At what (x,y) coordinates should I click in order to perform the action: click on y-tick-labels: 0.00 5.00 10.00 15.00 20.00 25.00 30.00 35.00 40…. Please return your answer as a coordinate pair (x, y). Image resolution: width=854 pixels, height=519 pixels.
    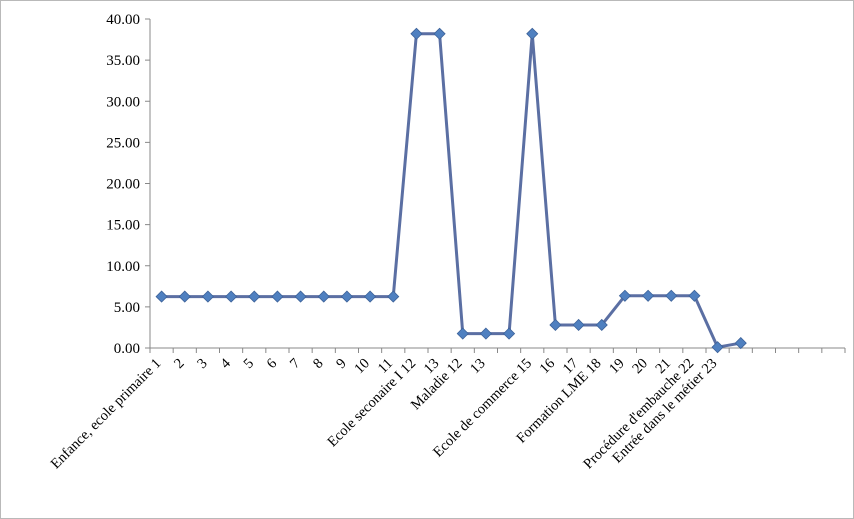
    Looking at the image, I should click on (123, 184).